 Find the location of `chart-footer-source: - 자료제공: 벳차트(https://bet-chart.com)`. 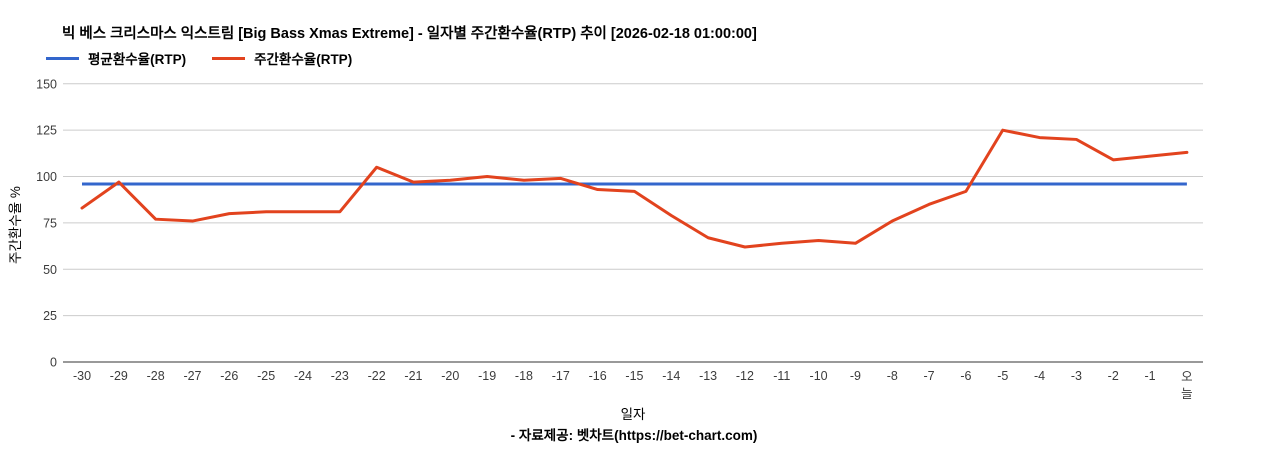

chart-footer-source: - 자료제공: 벳차트(https://bet-chart.com) is located at coordinates (634, 435).